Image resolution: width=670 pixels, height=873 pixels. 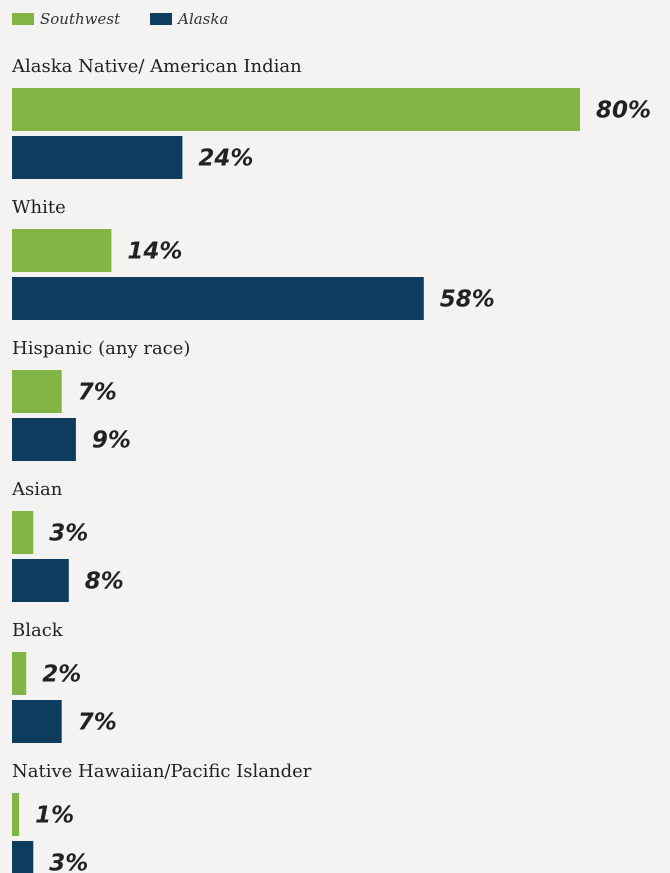 What do you see at coordinates (68, 534) in the screenshot?
I see `value-label-southwest-asian: 3%` at bounding box center [68, 534].